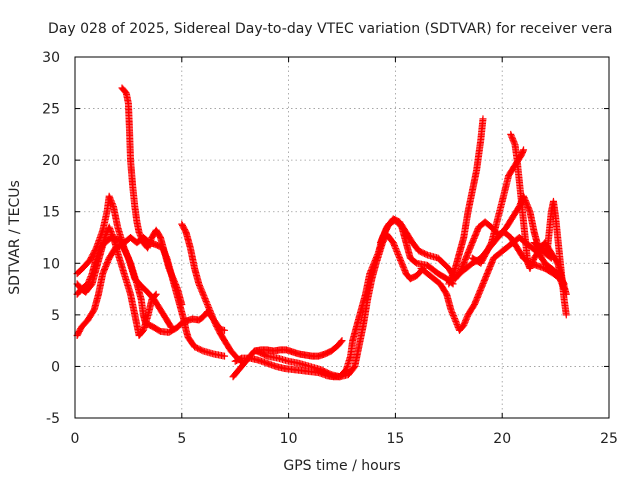 The height and width of the screenshot is (480, 640). What do you see at coordinates (53, 419) in the screenshot?
I see `y-tick-label: -5` at bounding box center [53, 419].